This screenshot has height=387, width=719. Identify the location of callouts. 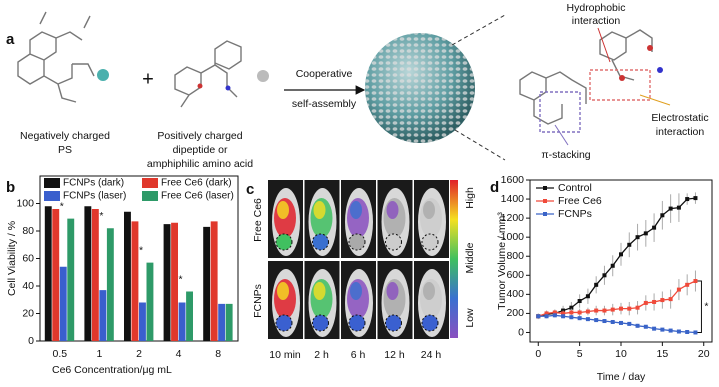
(612, 86).